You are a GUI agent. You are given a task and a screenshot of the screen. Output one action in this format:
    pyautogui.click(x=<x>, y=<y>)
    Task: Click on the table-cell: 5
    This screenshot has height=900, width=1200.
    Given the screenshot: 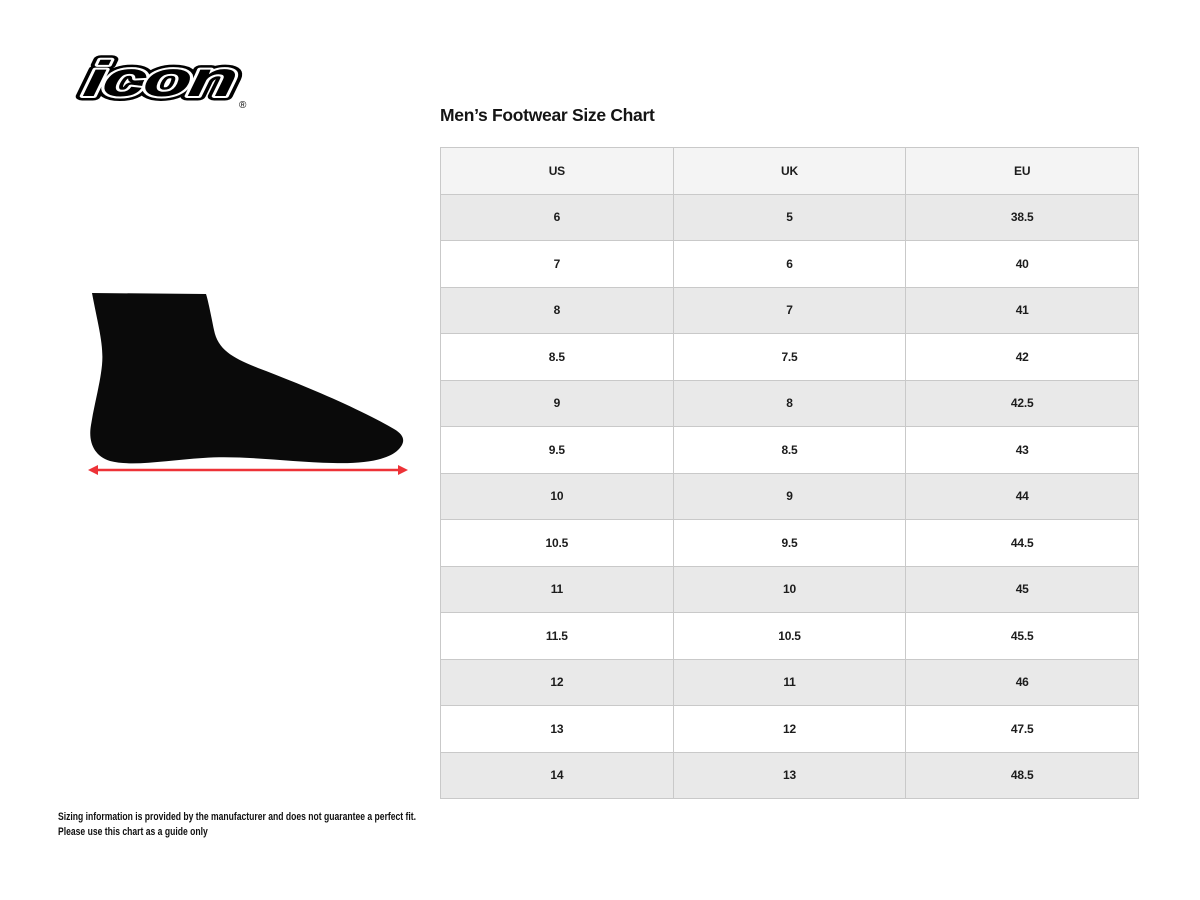 What is the action you would take?
    pyautogui.click(x=789, y=217)
    